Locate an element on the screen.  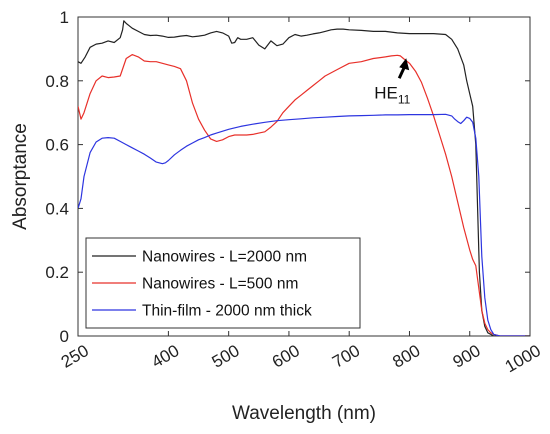
y-axis-label: Absorptance is located at coordinates (20, 176).